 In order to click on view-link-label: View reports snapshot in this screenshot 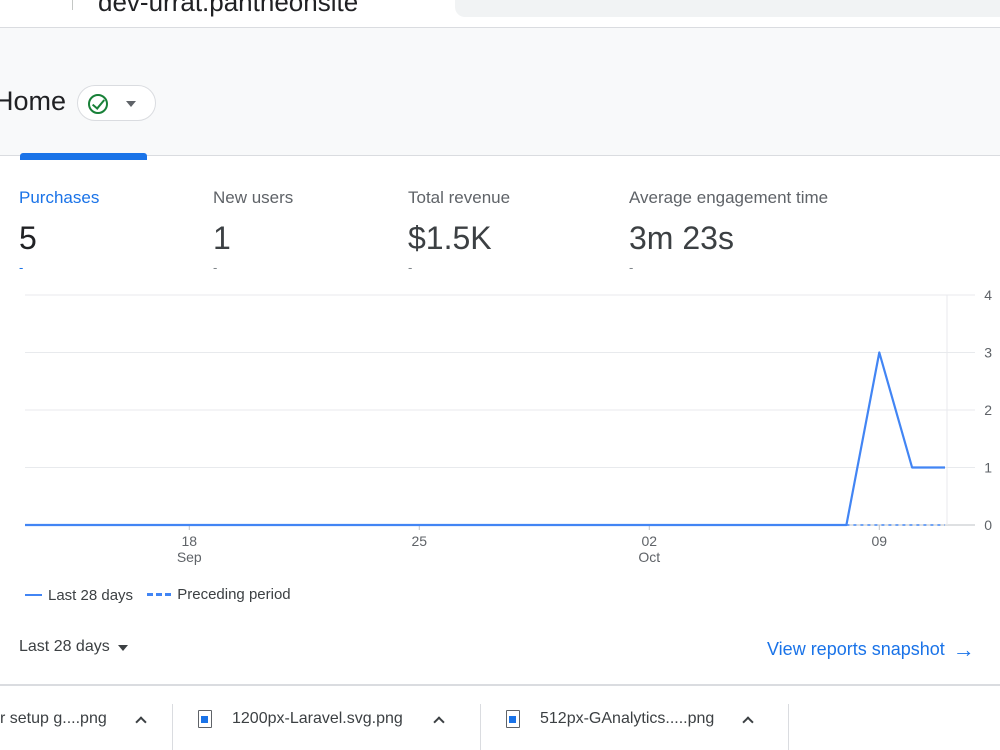, I will do `click(856, 649)`.